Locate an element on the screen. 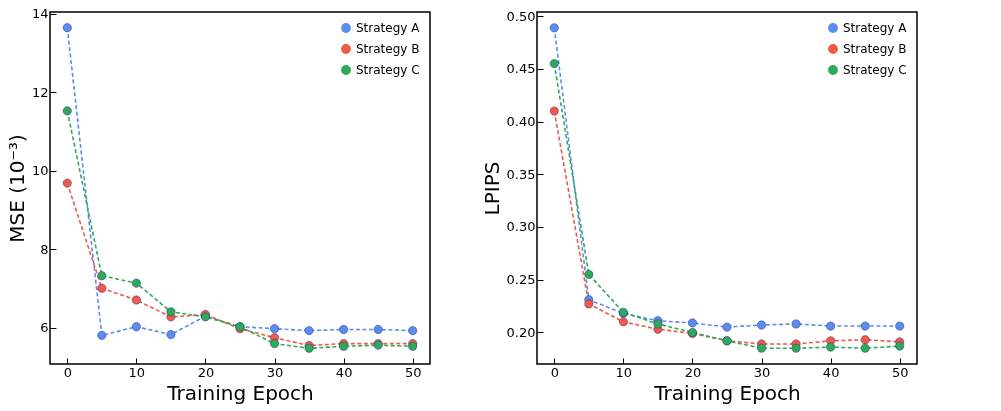  y-tick-label: 0.35 is located at coordinates (521, 174).